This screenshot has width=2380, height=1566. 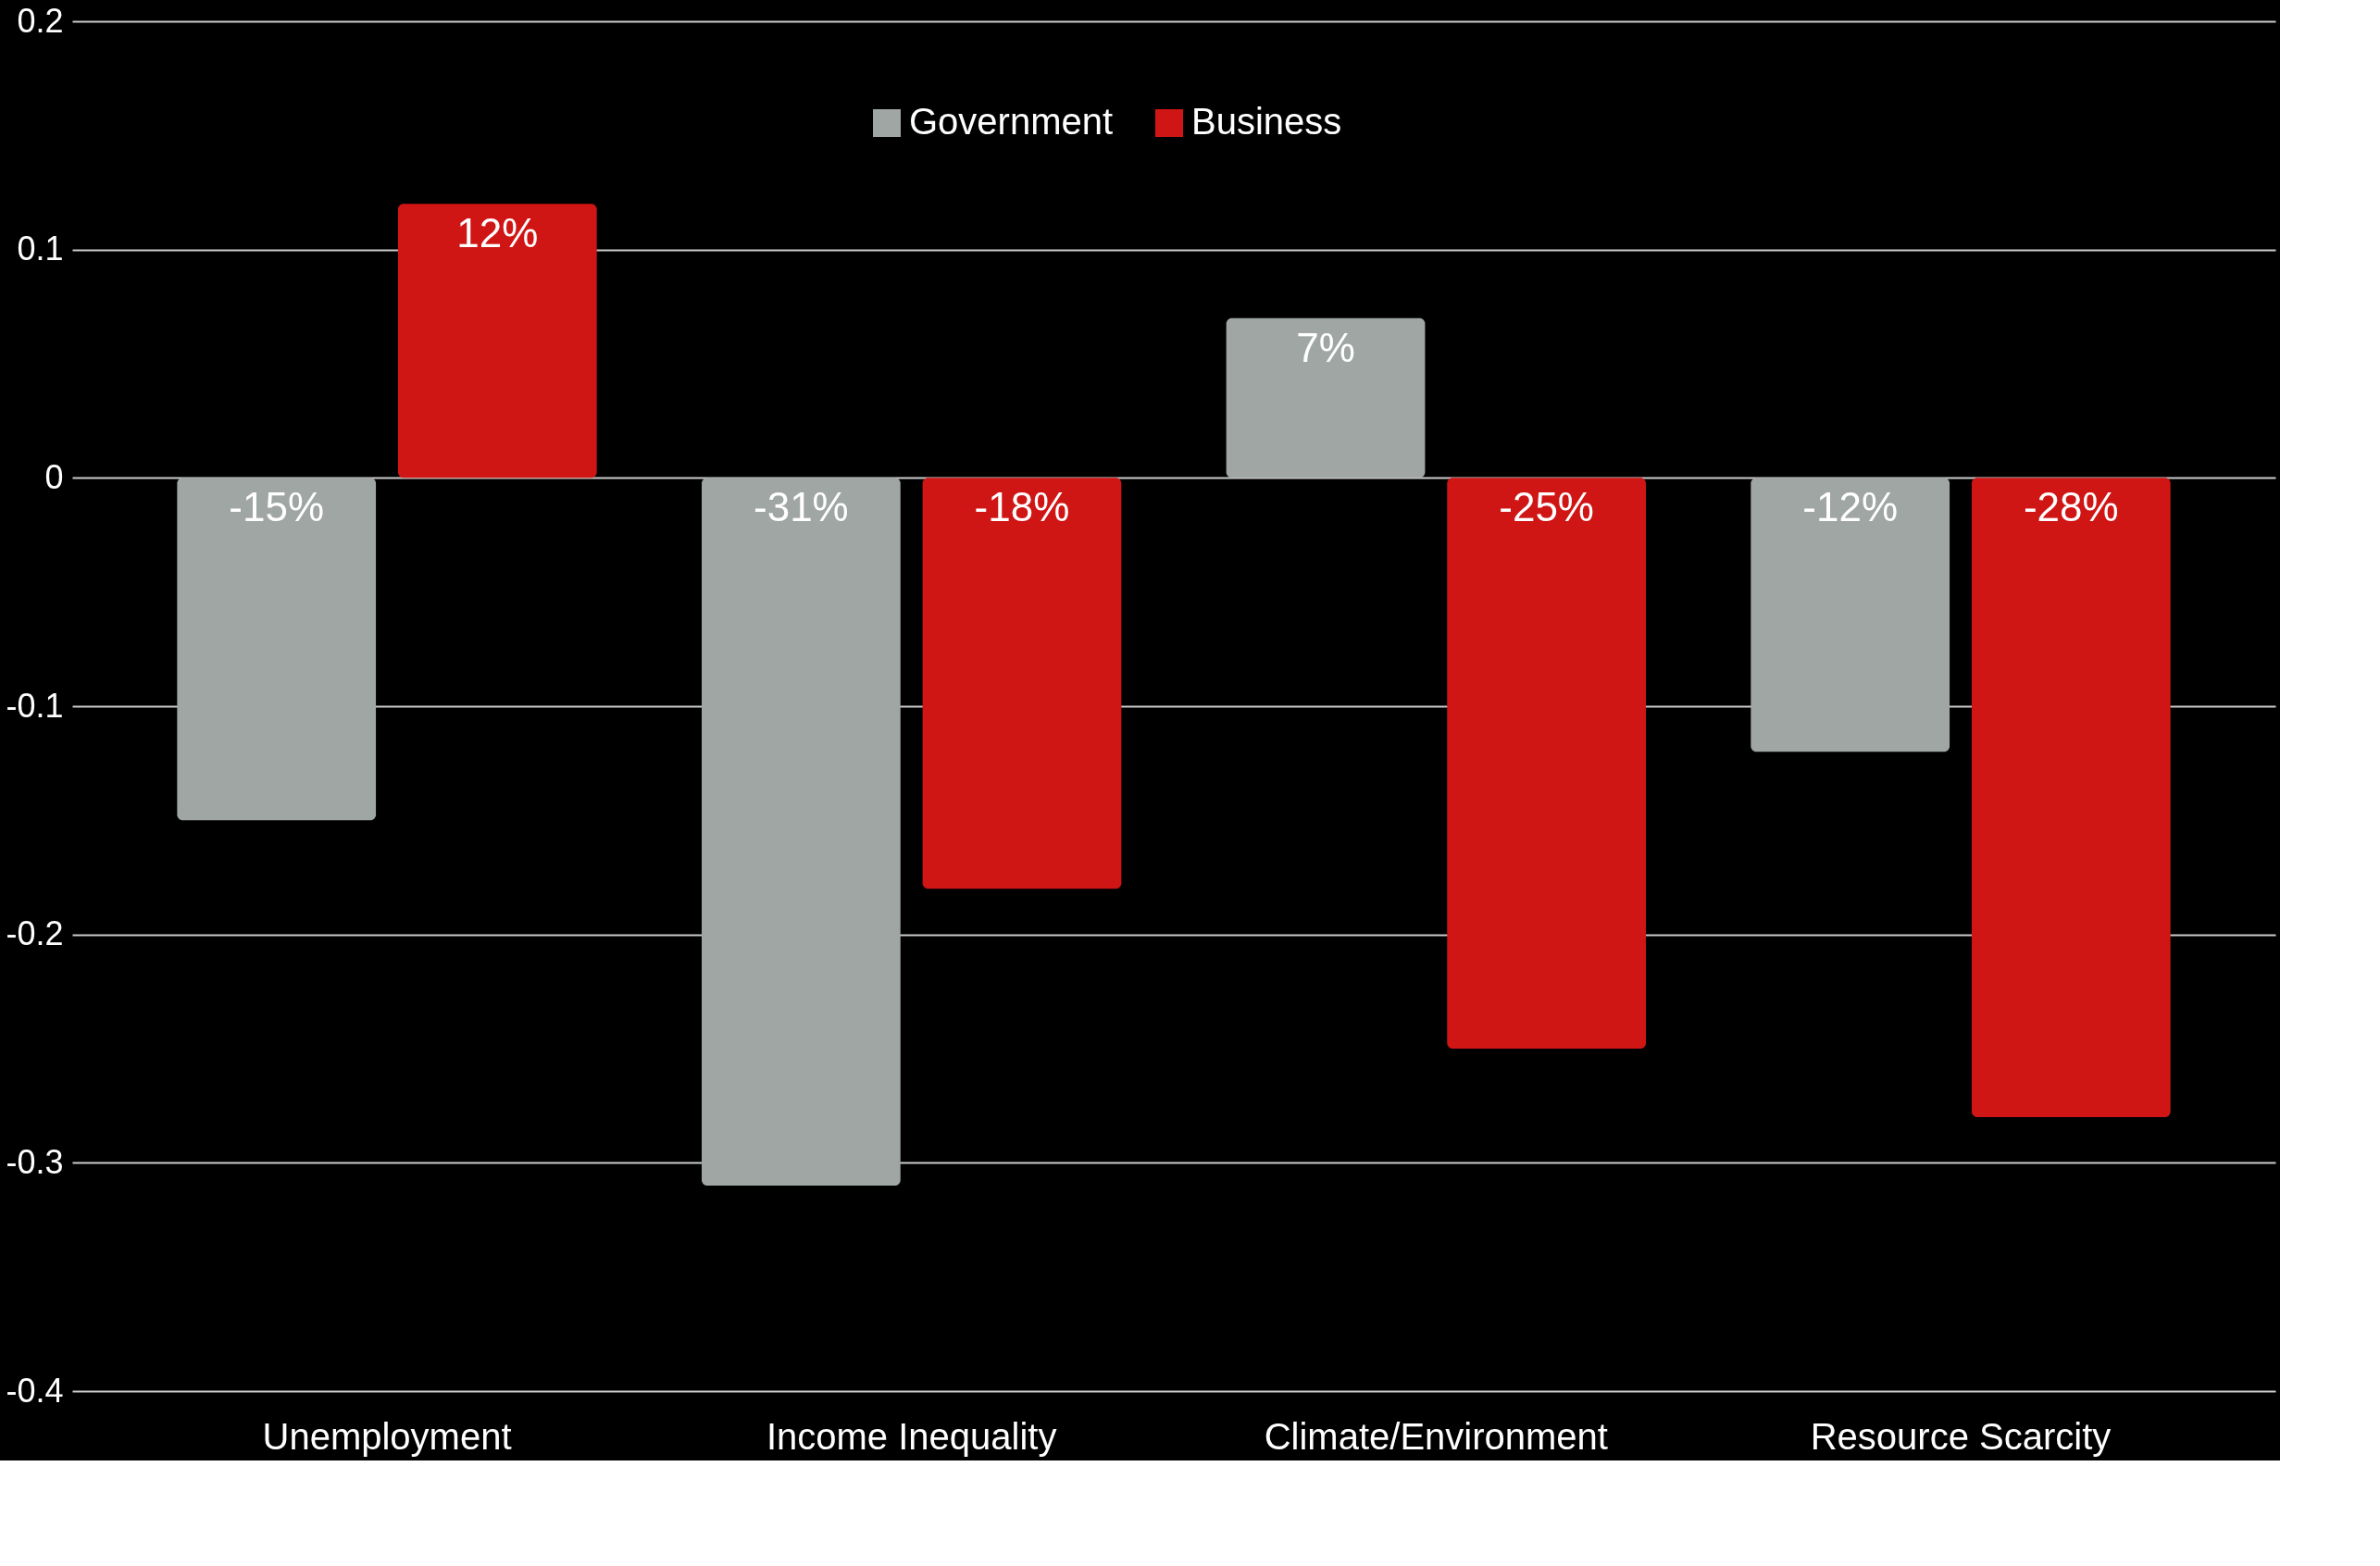 What do you see at coordinates (35, 705) in the screenshot?
I see `y-tick-label: -0.1` at bounding box center [35, 705].